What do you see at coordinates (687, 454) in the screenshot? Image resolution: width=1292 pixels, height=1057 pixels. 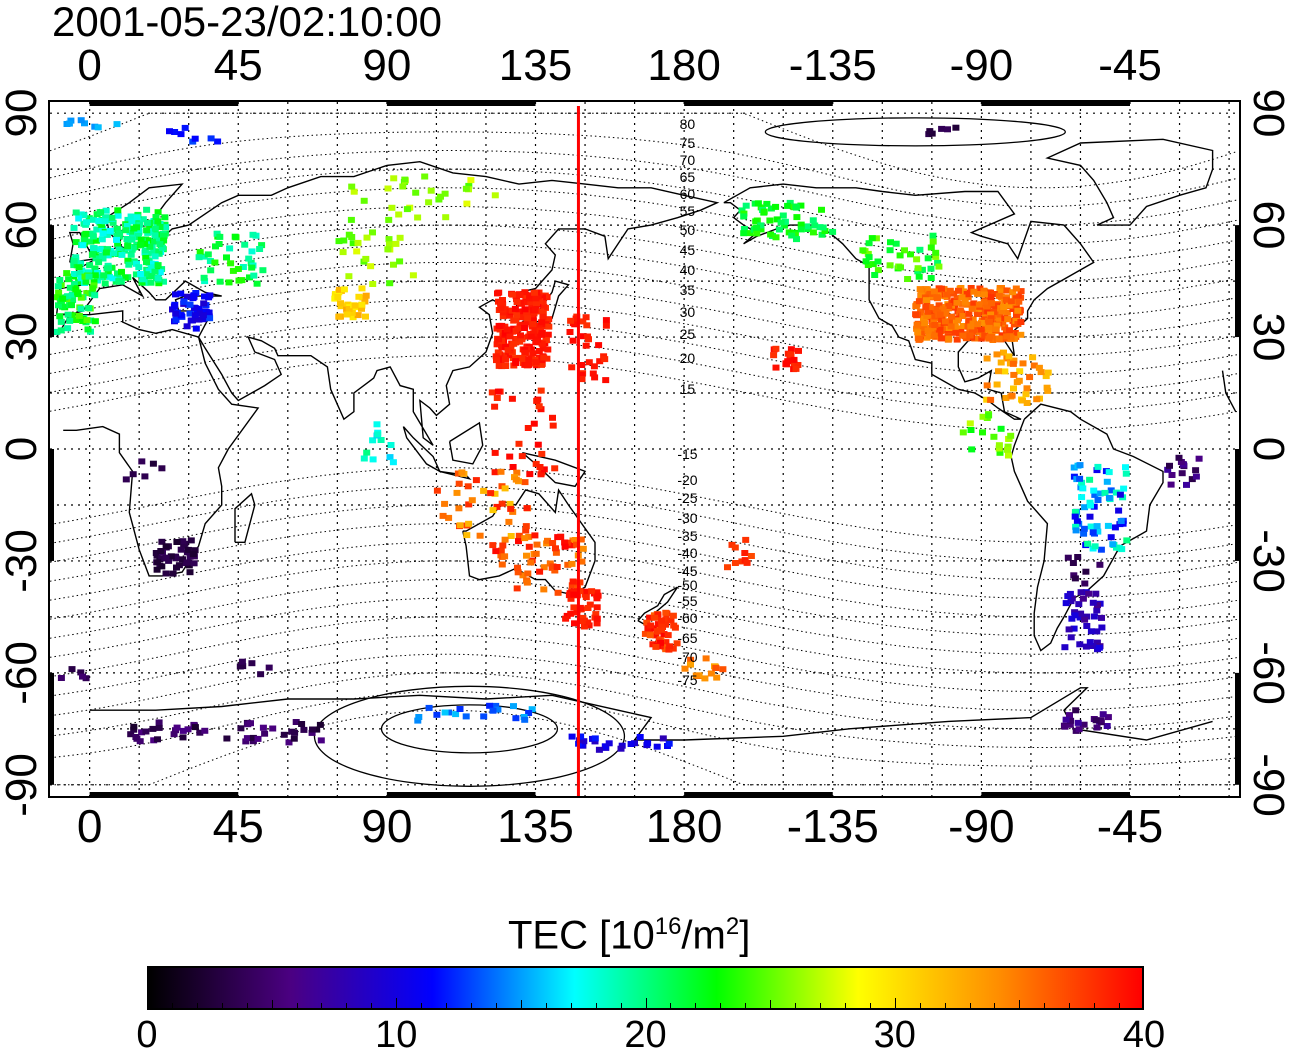 I see `contour-label: -15` at bounding box center [687, 454].